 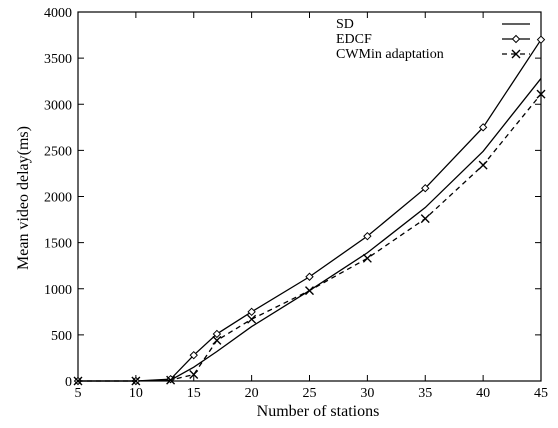 What do you see at coordinates (58, 59) in the screenshot?
I see `y-tick-label: 3500` at bounding box center [58, 59].